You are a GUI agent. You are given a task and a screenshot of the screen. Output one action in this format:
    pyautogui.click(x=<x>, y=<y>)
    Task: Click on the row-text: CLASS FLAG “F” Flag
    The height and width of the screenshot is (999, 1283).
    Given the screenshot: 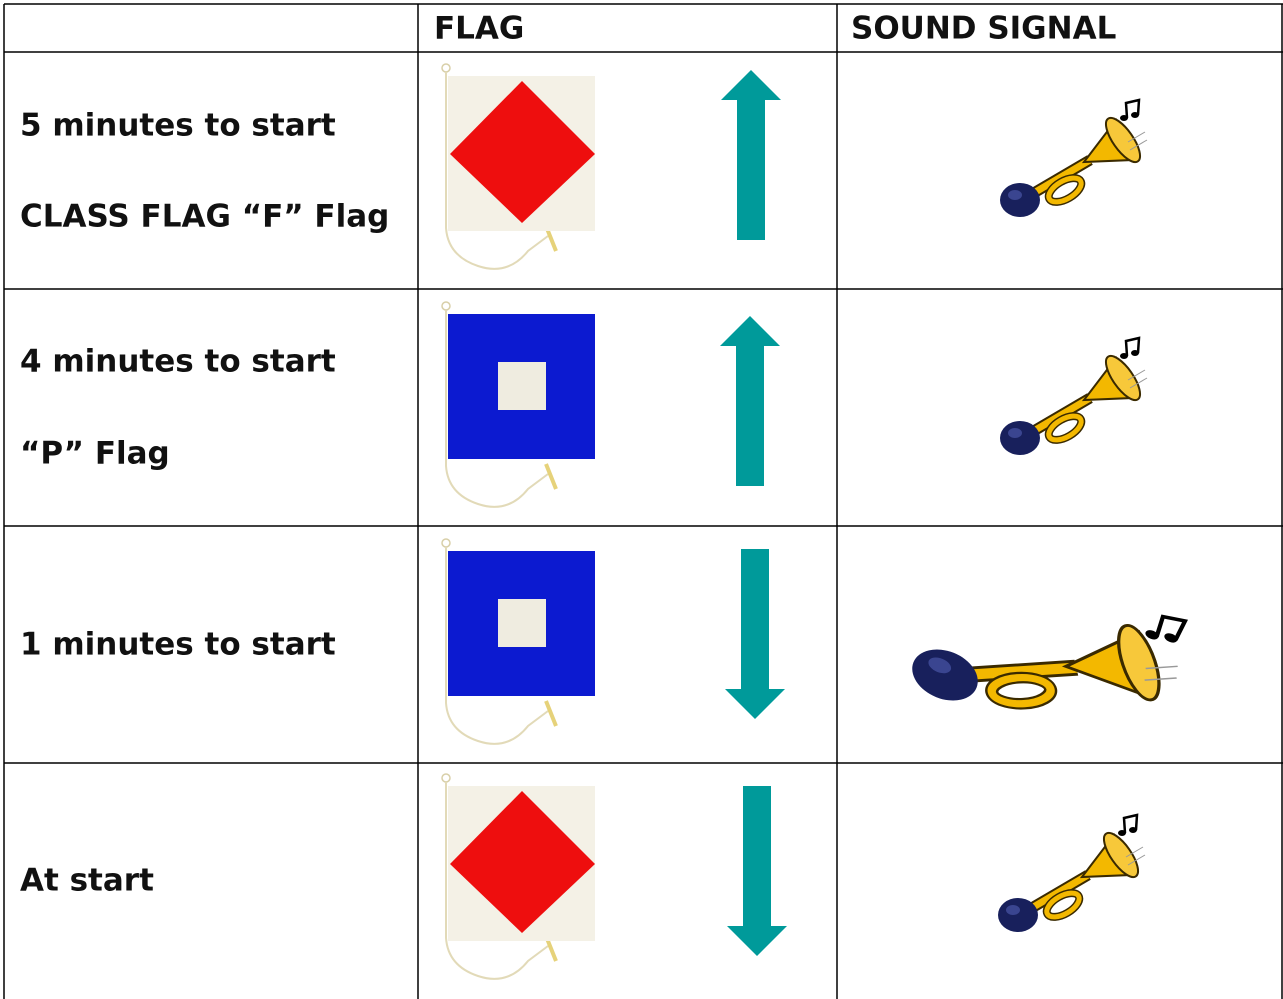 What is the action you would take?
    pyautogui.click(x=204, y=217)
    